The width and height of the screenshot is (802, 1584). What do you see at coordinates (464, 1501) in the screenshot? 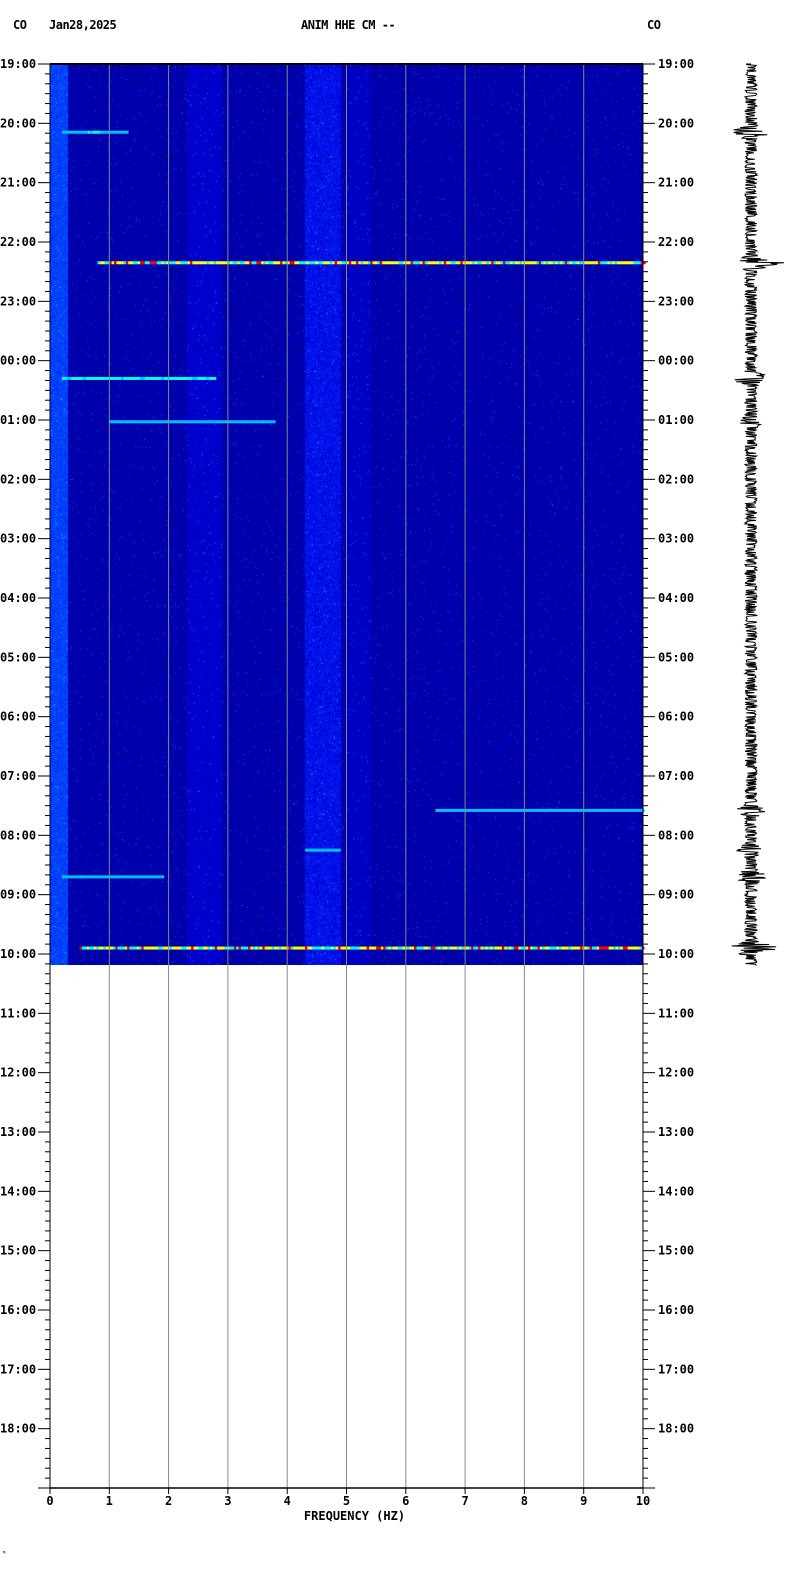
I see `x-tick-label: 7` at bounding box center [464, 1501].